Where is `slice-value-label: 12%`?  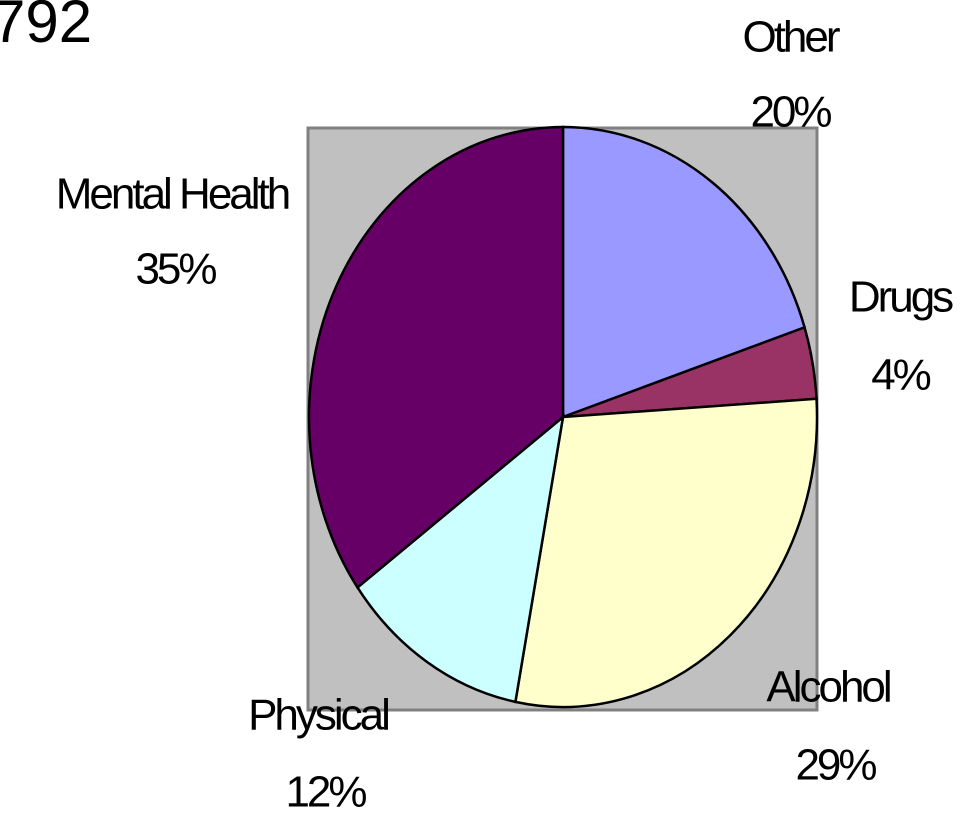 slice-value-label: 12% is located at coordinates (325, 792).